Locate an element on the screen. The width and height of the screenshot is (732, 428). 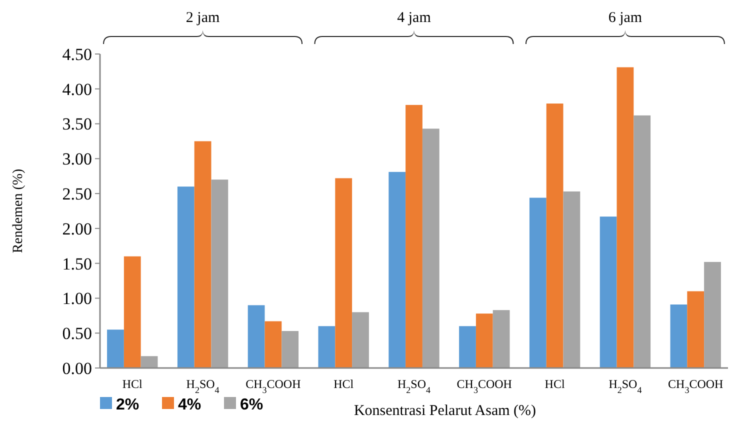
legend-label: 6% is located at coordinates (252, 405).